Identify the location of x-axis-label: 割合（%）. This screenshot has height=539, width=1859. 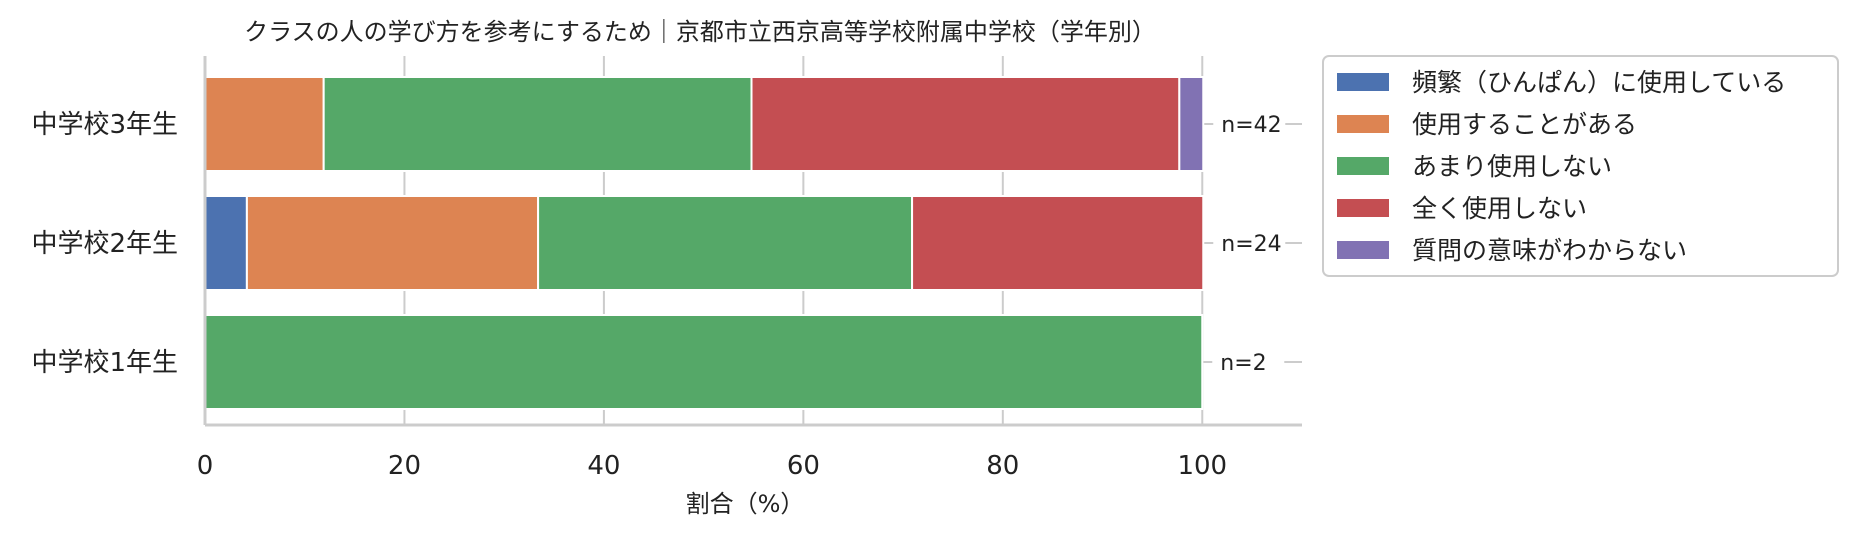
(745, 504).